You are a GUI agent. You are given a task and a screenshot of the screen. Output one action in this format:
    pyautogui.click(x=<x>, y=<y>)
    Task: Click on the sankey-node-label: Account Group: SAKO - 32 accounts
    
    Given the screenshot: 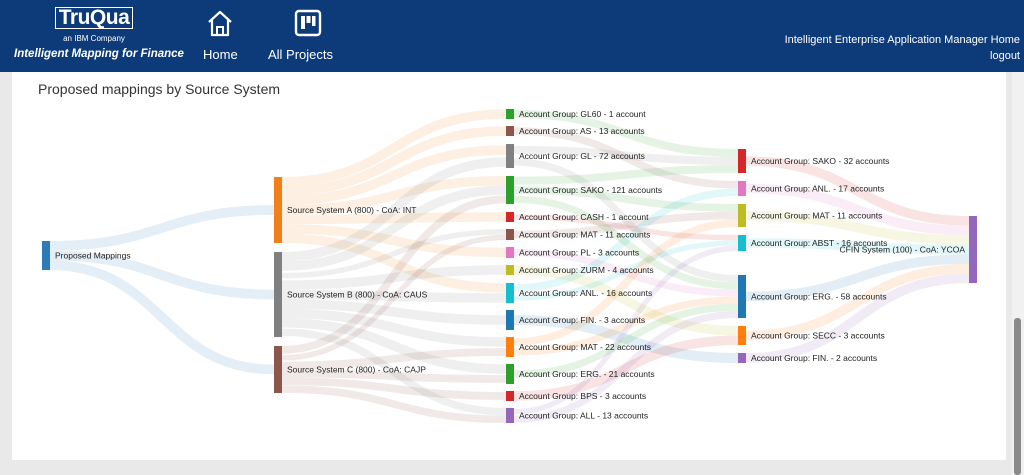 What is the action you would take?
    pyautogui.click(x=820, y=161)
    